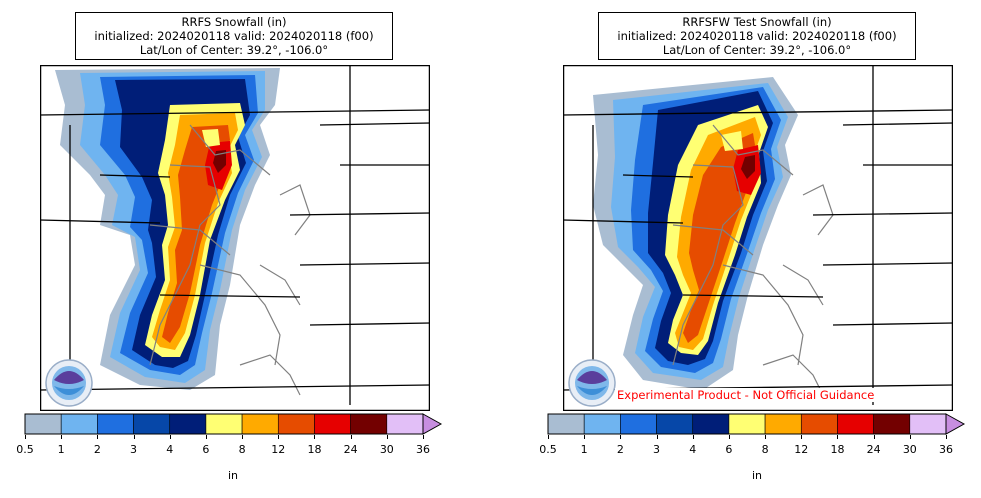  I want to click on colorbar-2-unit: in, so click(757, 475).